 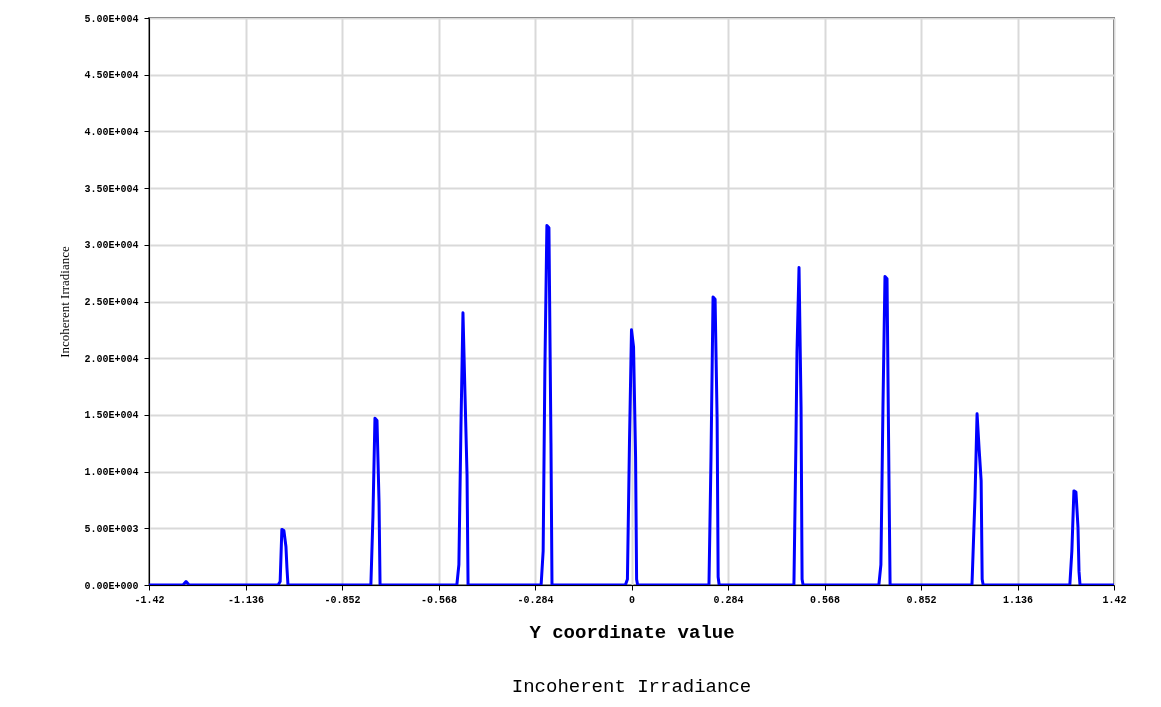 What do you see at coordinates (111, 416) in the screenshot?
I see `y-tick-label: 1.50E+004` at bounding box center [111, 416].